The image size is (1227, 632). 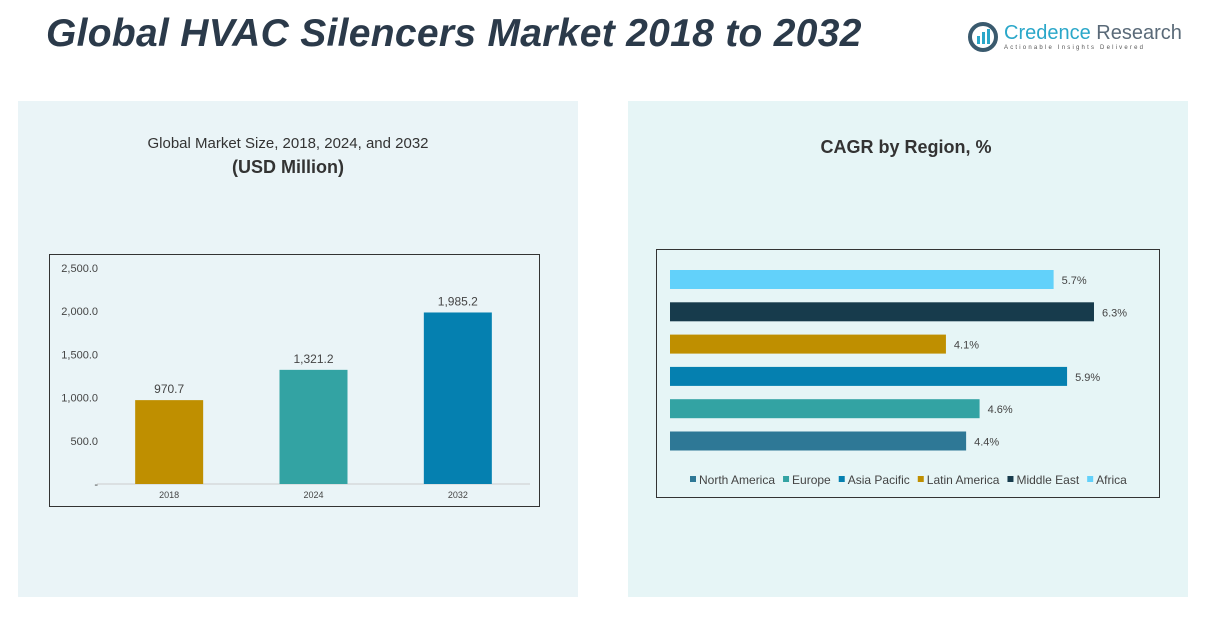 What do you see at coordinates (1111, 480) in the screenshot?
I see `legend-item: Africa` at bounding box center [1111, 480].